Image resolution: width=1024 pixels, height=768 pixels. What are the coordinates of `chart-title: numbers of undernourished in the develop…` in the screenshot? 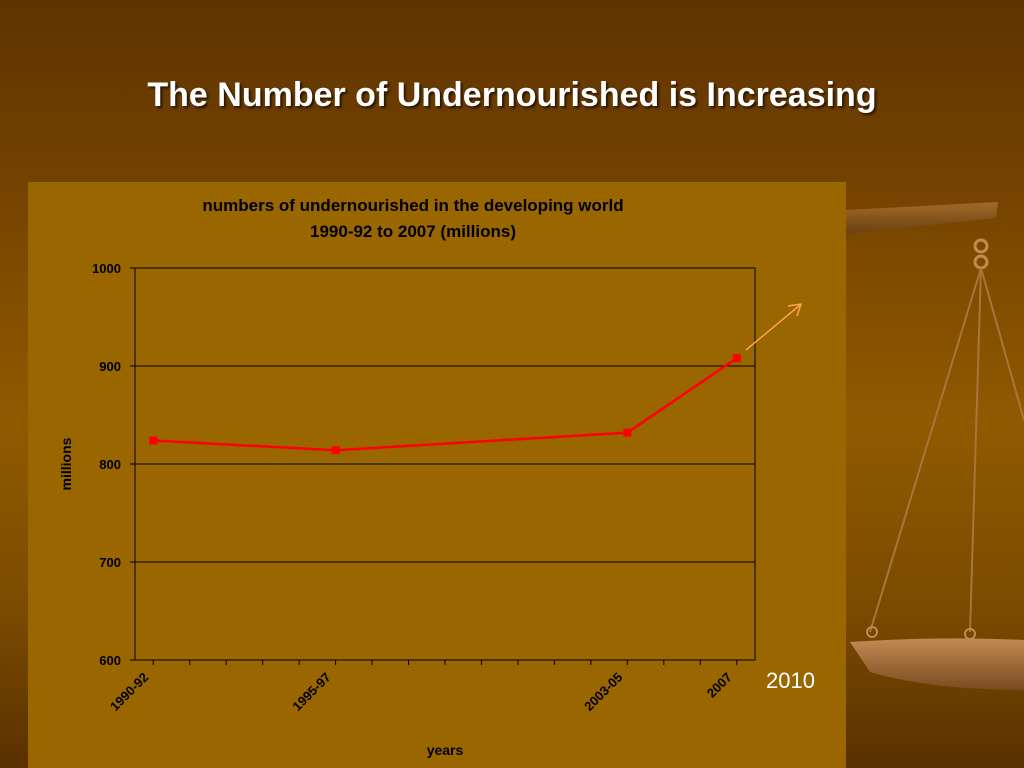 It's located at (412, 205).